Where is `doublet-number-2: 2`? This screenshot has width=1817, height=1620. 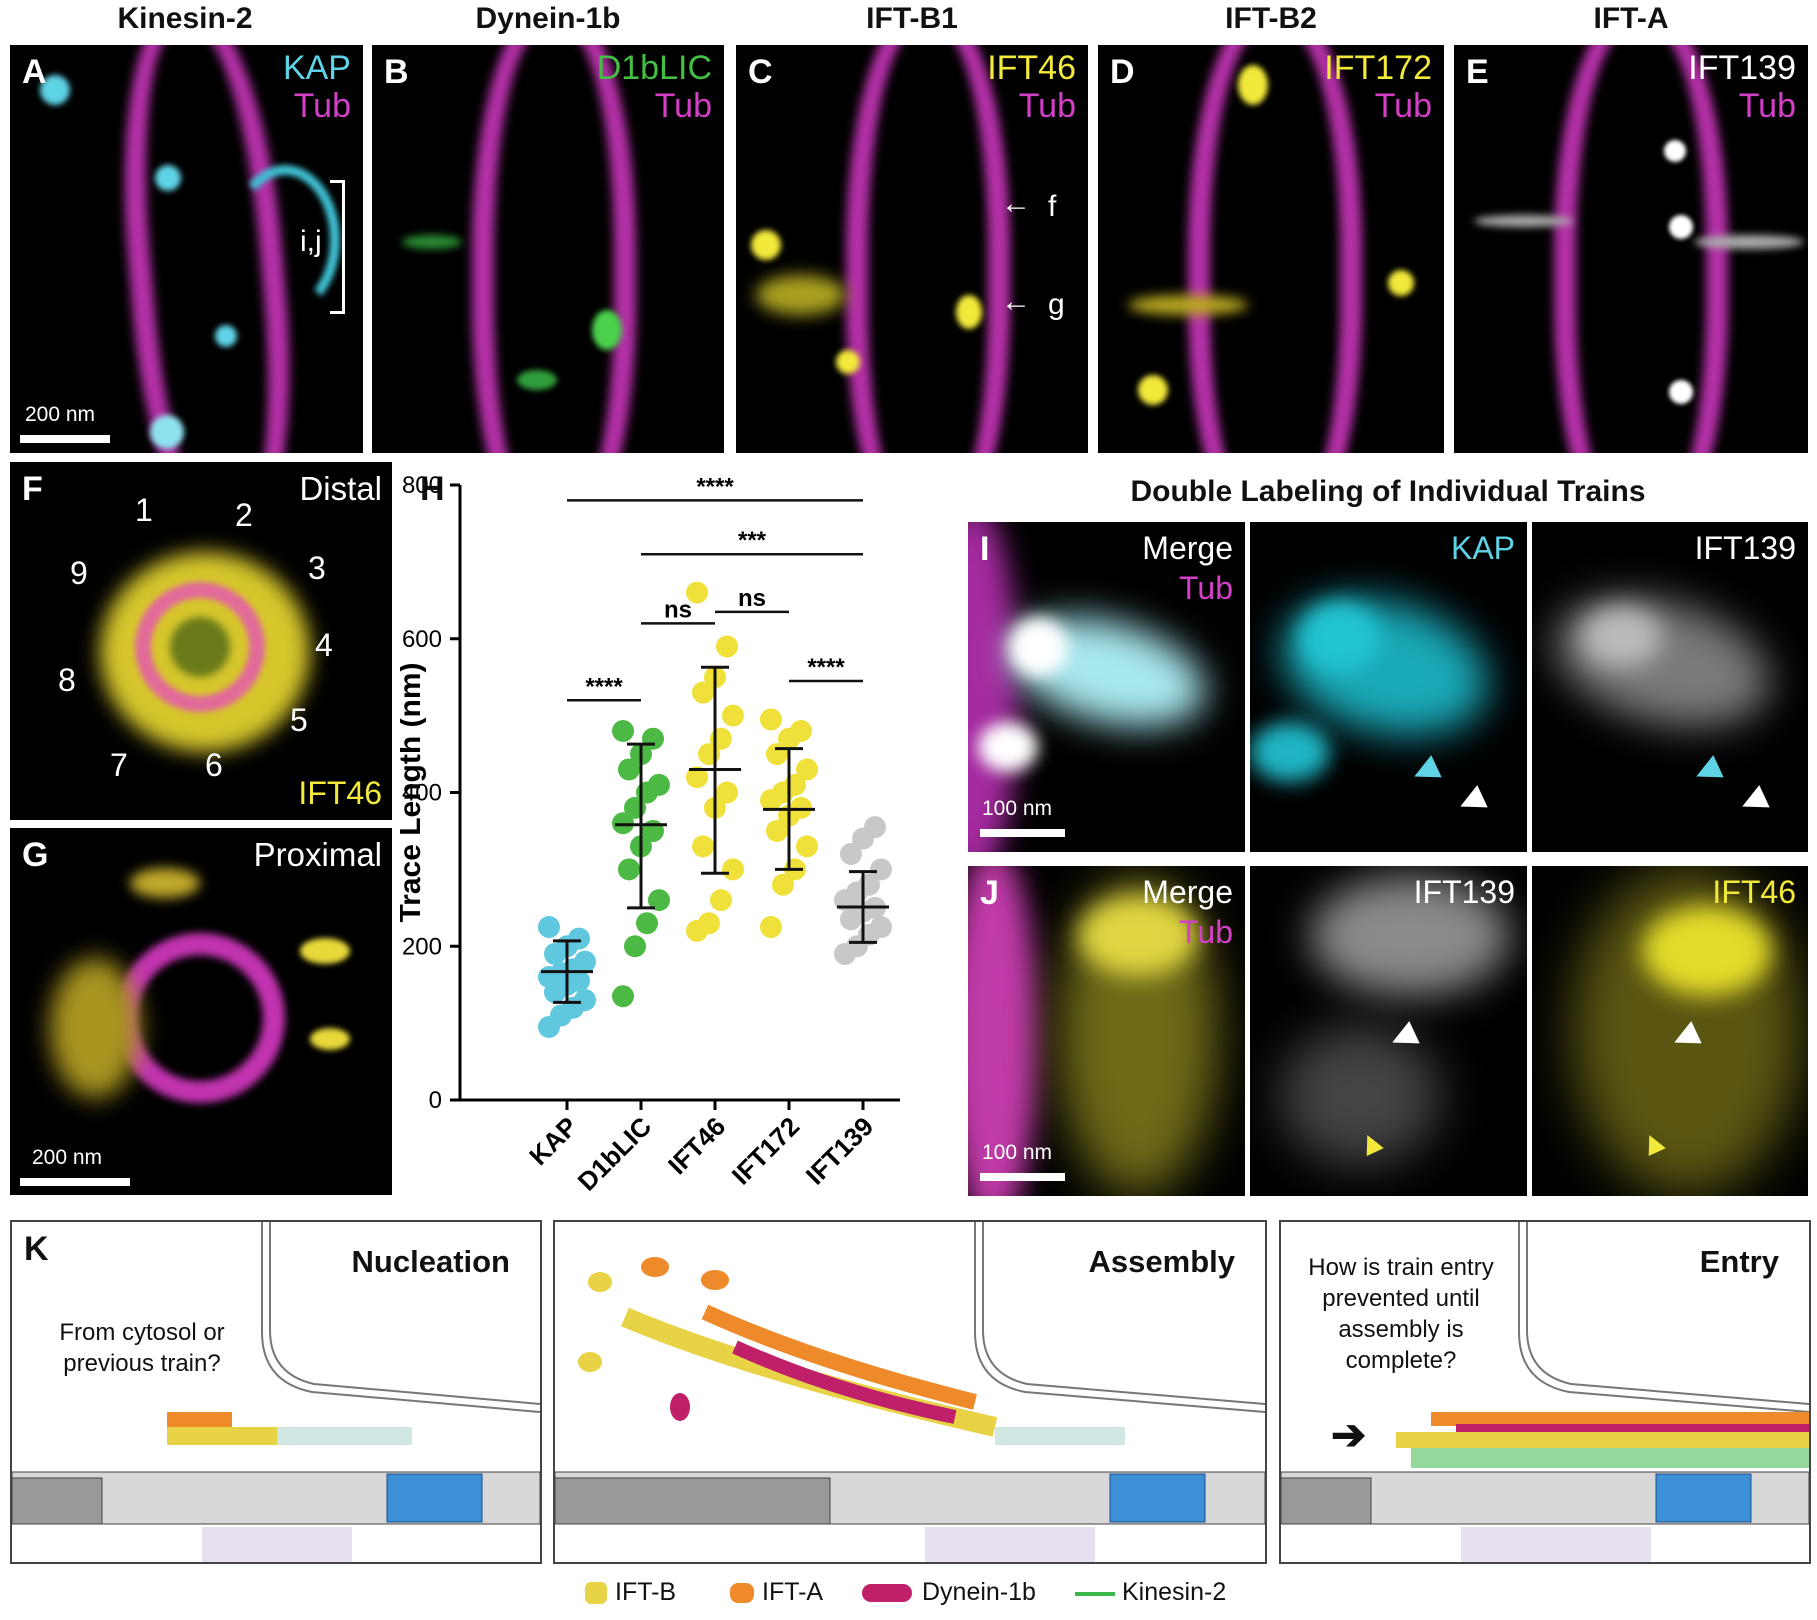
doublet-number-2: 2 is located at coordinates (244, 515).